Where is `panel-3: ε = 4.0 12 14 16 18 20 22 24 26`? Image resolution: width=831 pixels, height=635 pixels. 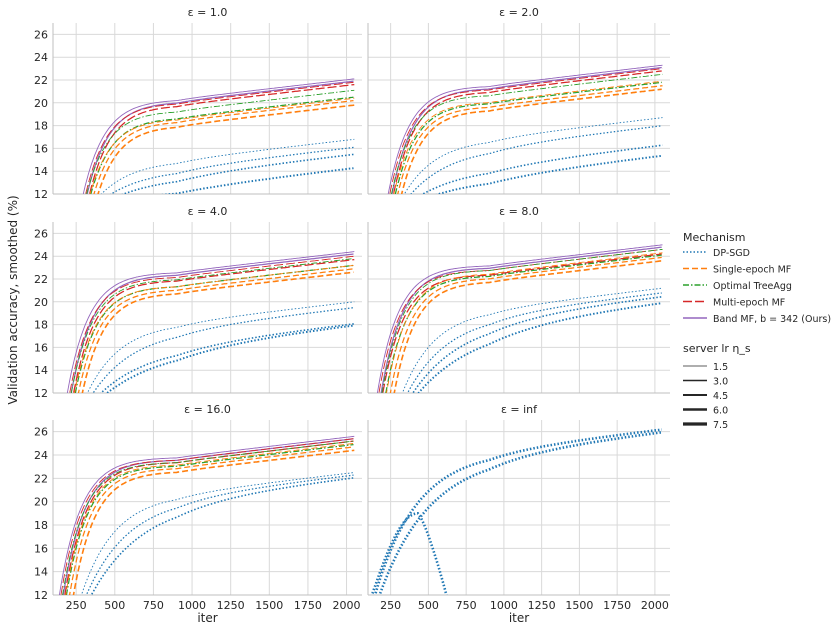 panel-3: ε = 4.0 12 14 16 18 20 22 24 26 is located at coordinates (198, 302).